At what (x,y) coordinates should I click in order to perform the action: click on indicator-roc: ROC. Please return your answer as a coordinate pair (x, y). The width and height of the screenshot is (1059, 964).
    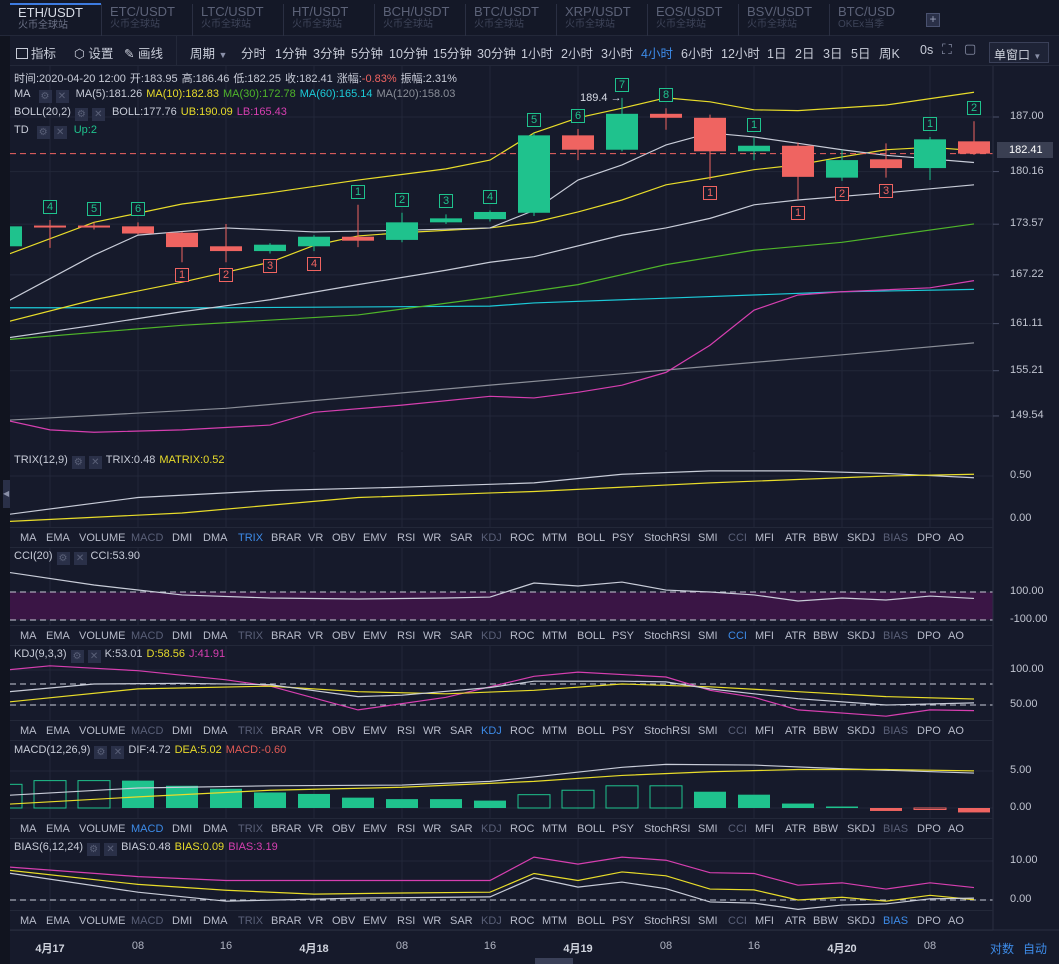
    Looking at the image, I should click on (522, 921).